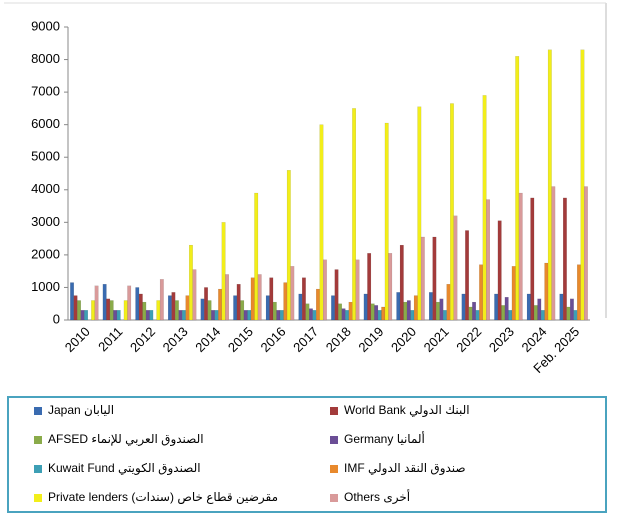  What do you see at coordinates (273, 339) in the screenshot?
I see `x-tick-label: 2016` at bounding box center [273, 339].